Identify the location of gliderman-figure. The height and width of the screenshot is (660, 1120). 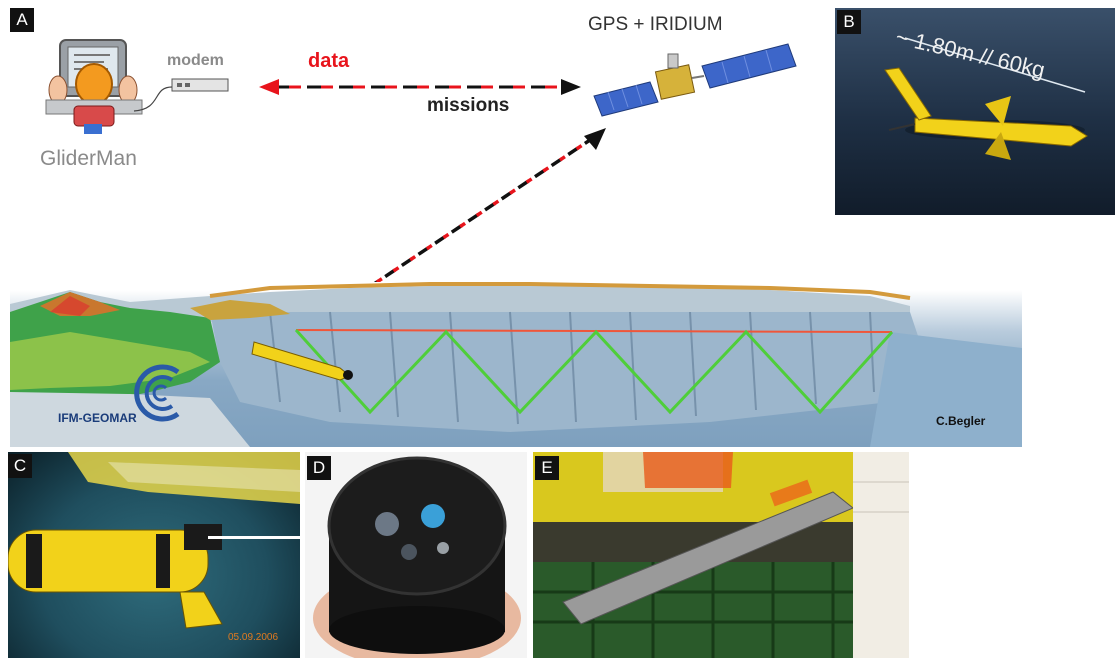
(93, 88).